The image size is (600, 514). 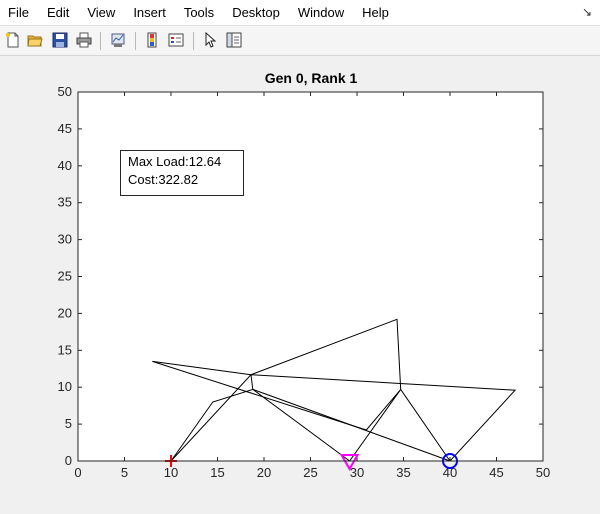 What do you see at coordinates (171, 472) in the screenshot?
I see `x-tick-label: 10` at bounding box center [171, 472].